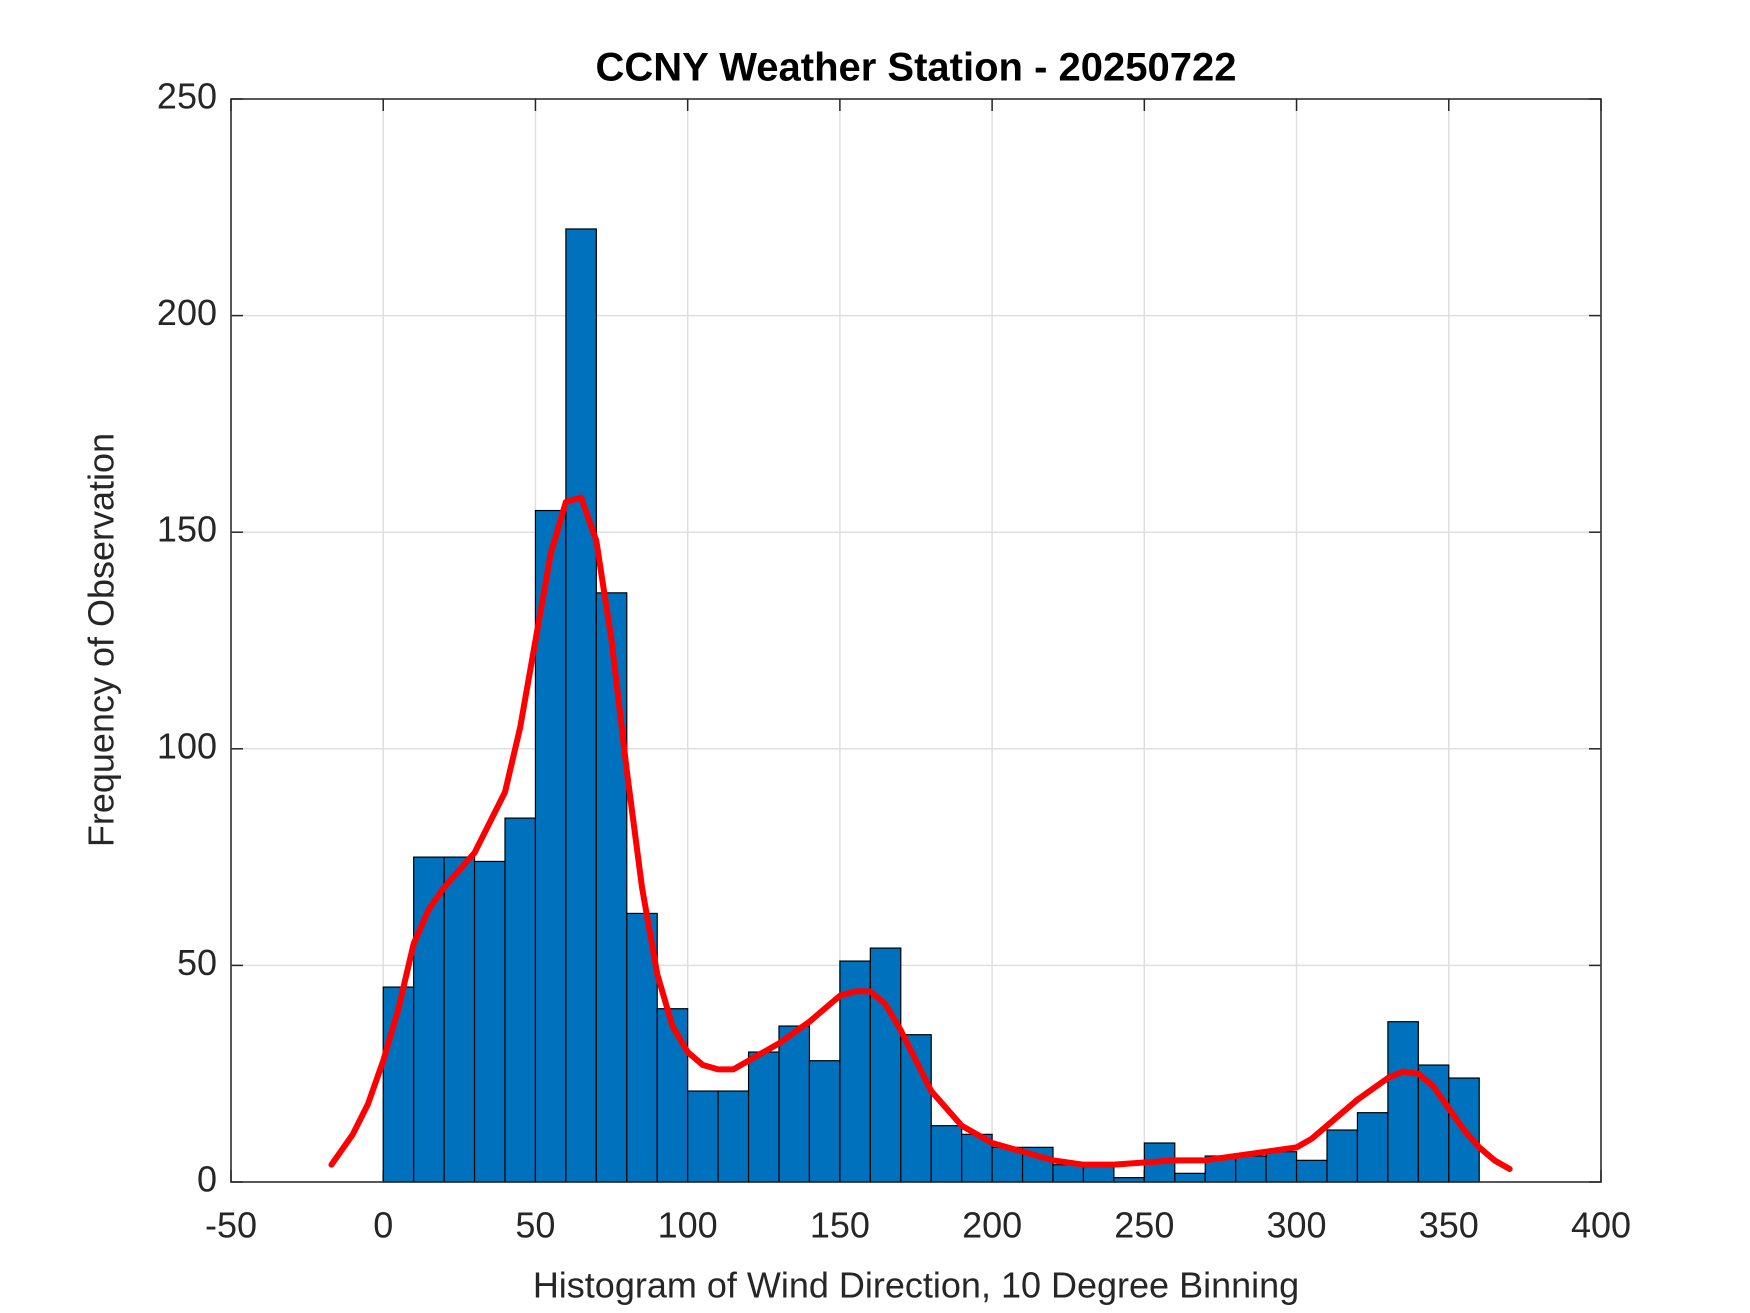 Image resolution: width=1750 pixels, height=1313 pixels. Describe the element at coordinates (231, 1225) in the screenshot. I see `x-tick-label: -50` at that location.